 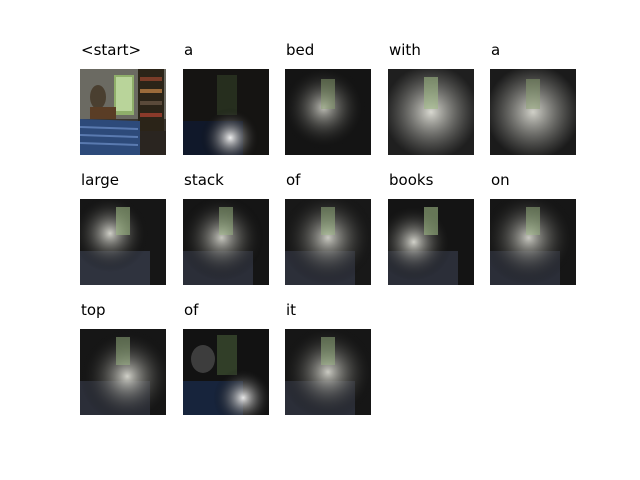 I want to click on original-image, so click(x=123, y=112).